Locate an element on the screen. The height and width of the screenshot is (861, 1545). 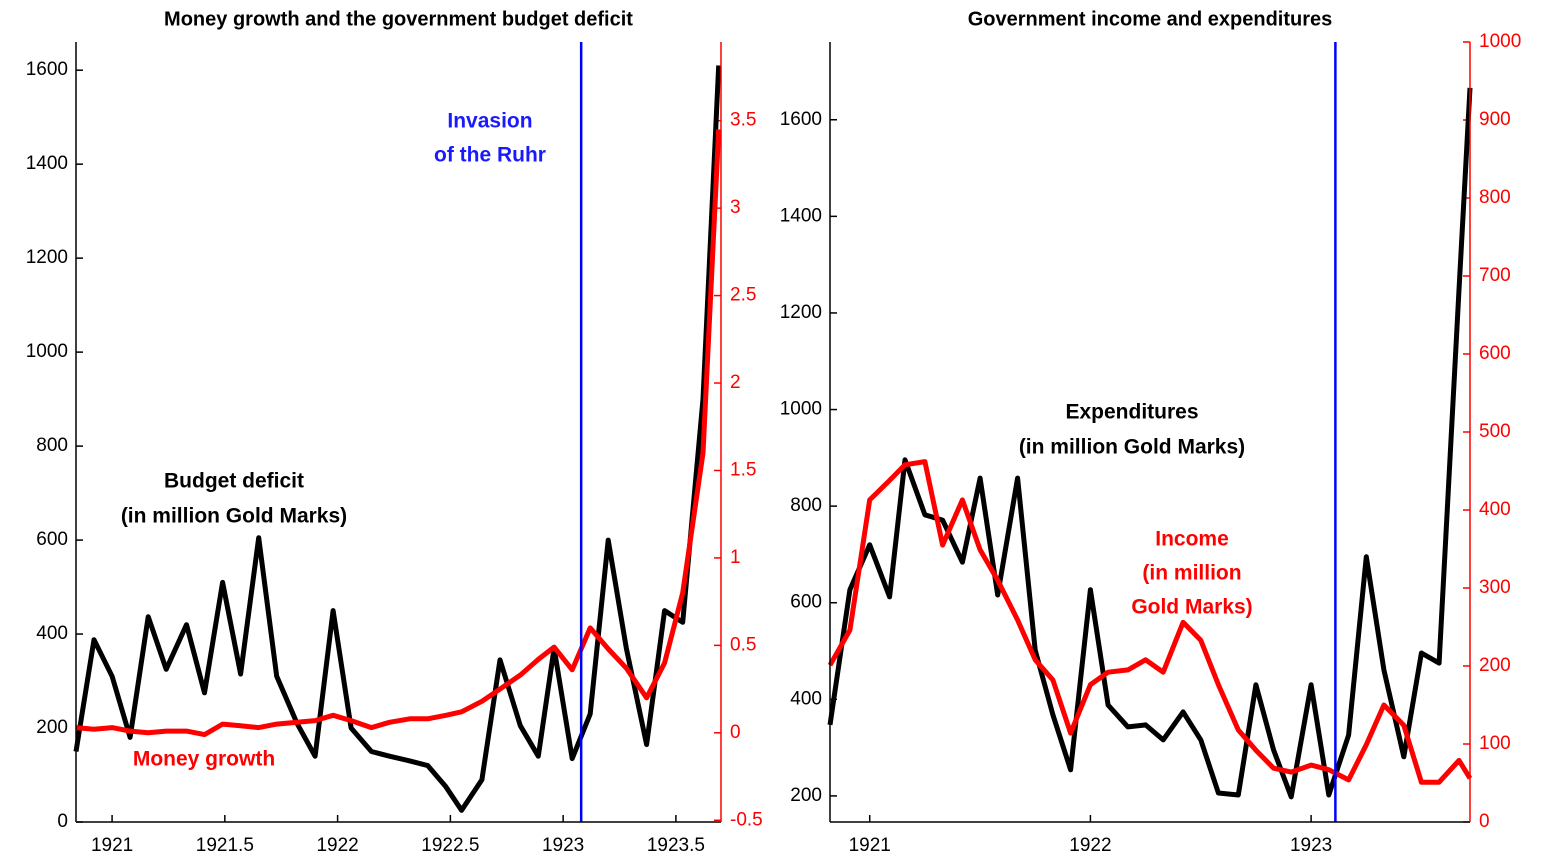
annotation: (in million is located at coordinates (1191, 573).